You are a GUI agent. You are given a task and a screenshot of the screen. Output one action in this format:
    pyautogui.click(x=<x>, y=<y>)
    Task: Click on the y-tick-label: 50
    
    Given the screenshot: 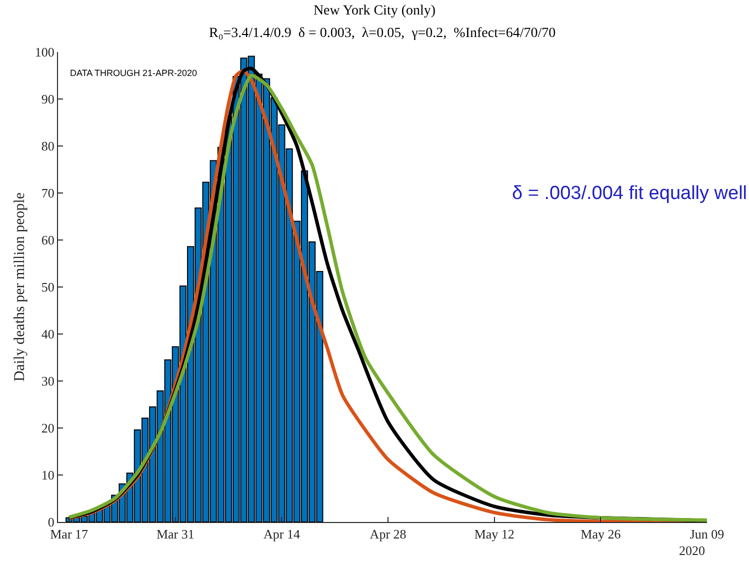 What is the action you would take?
    pyautogui.click(x=47, y=287)
    